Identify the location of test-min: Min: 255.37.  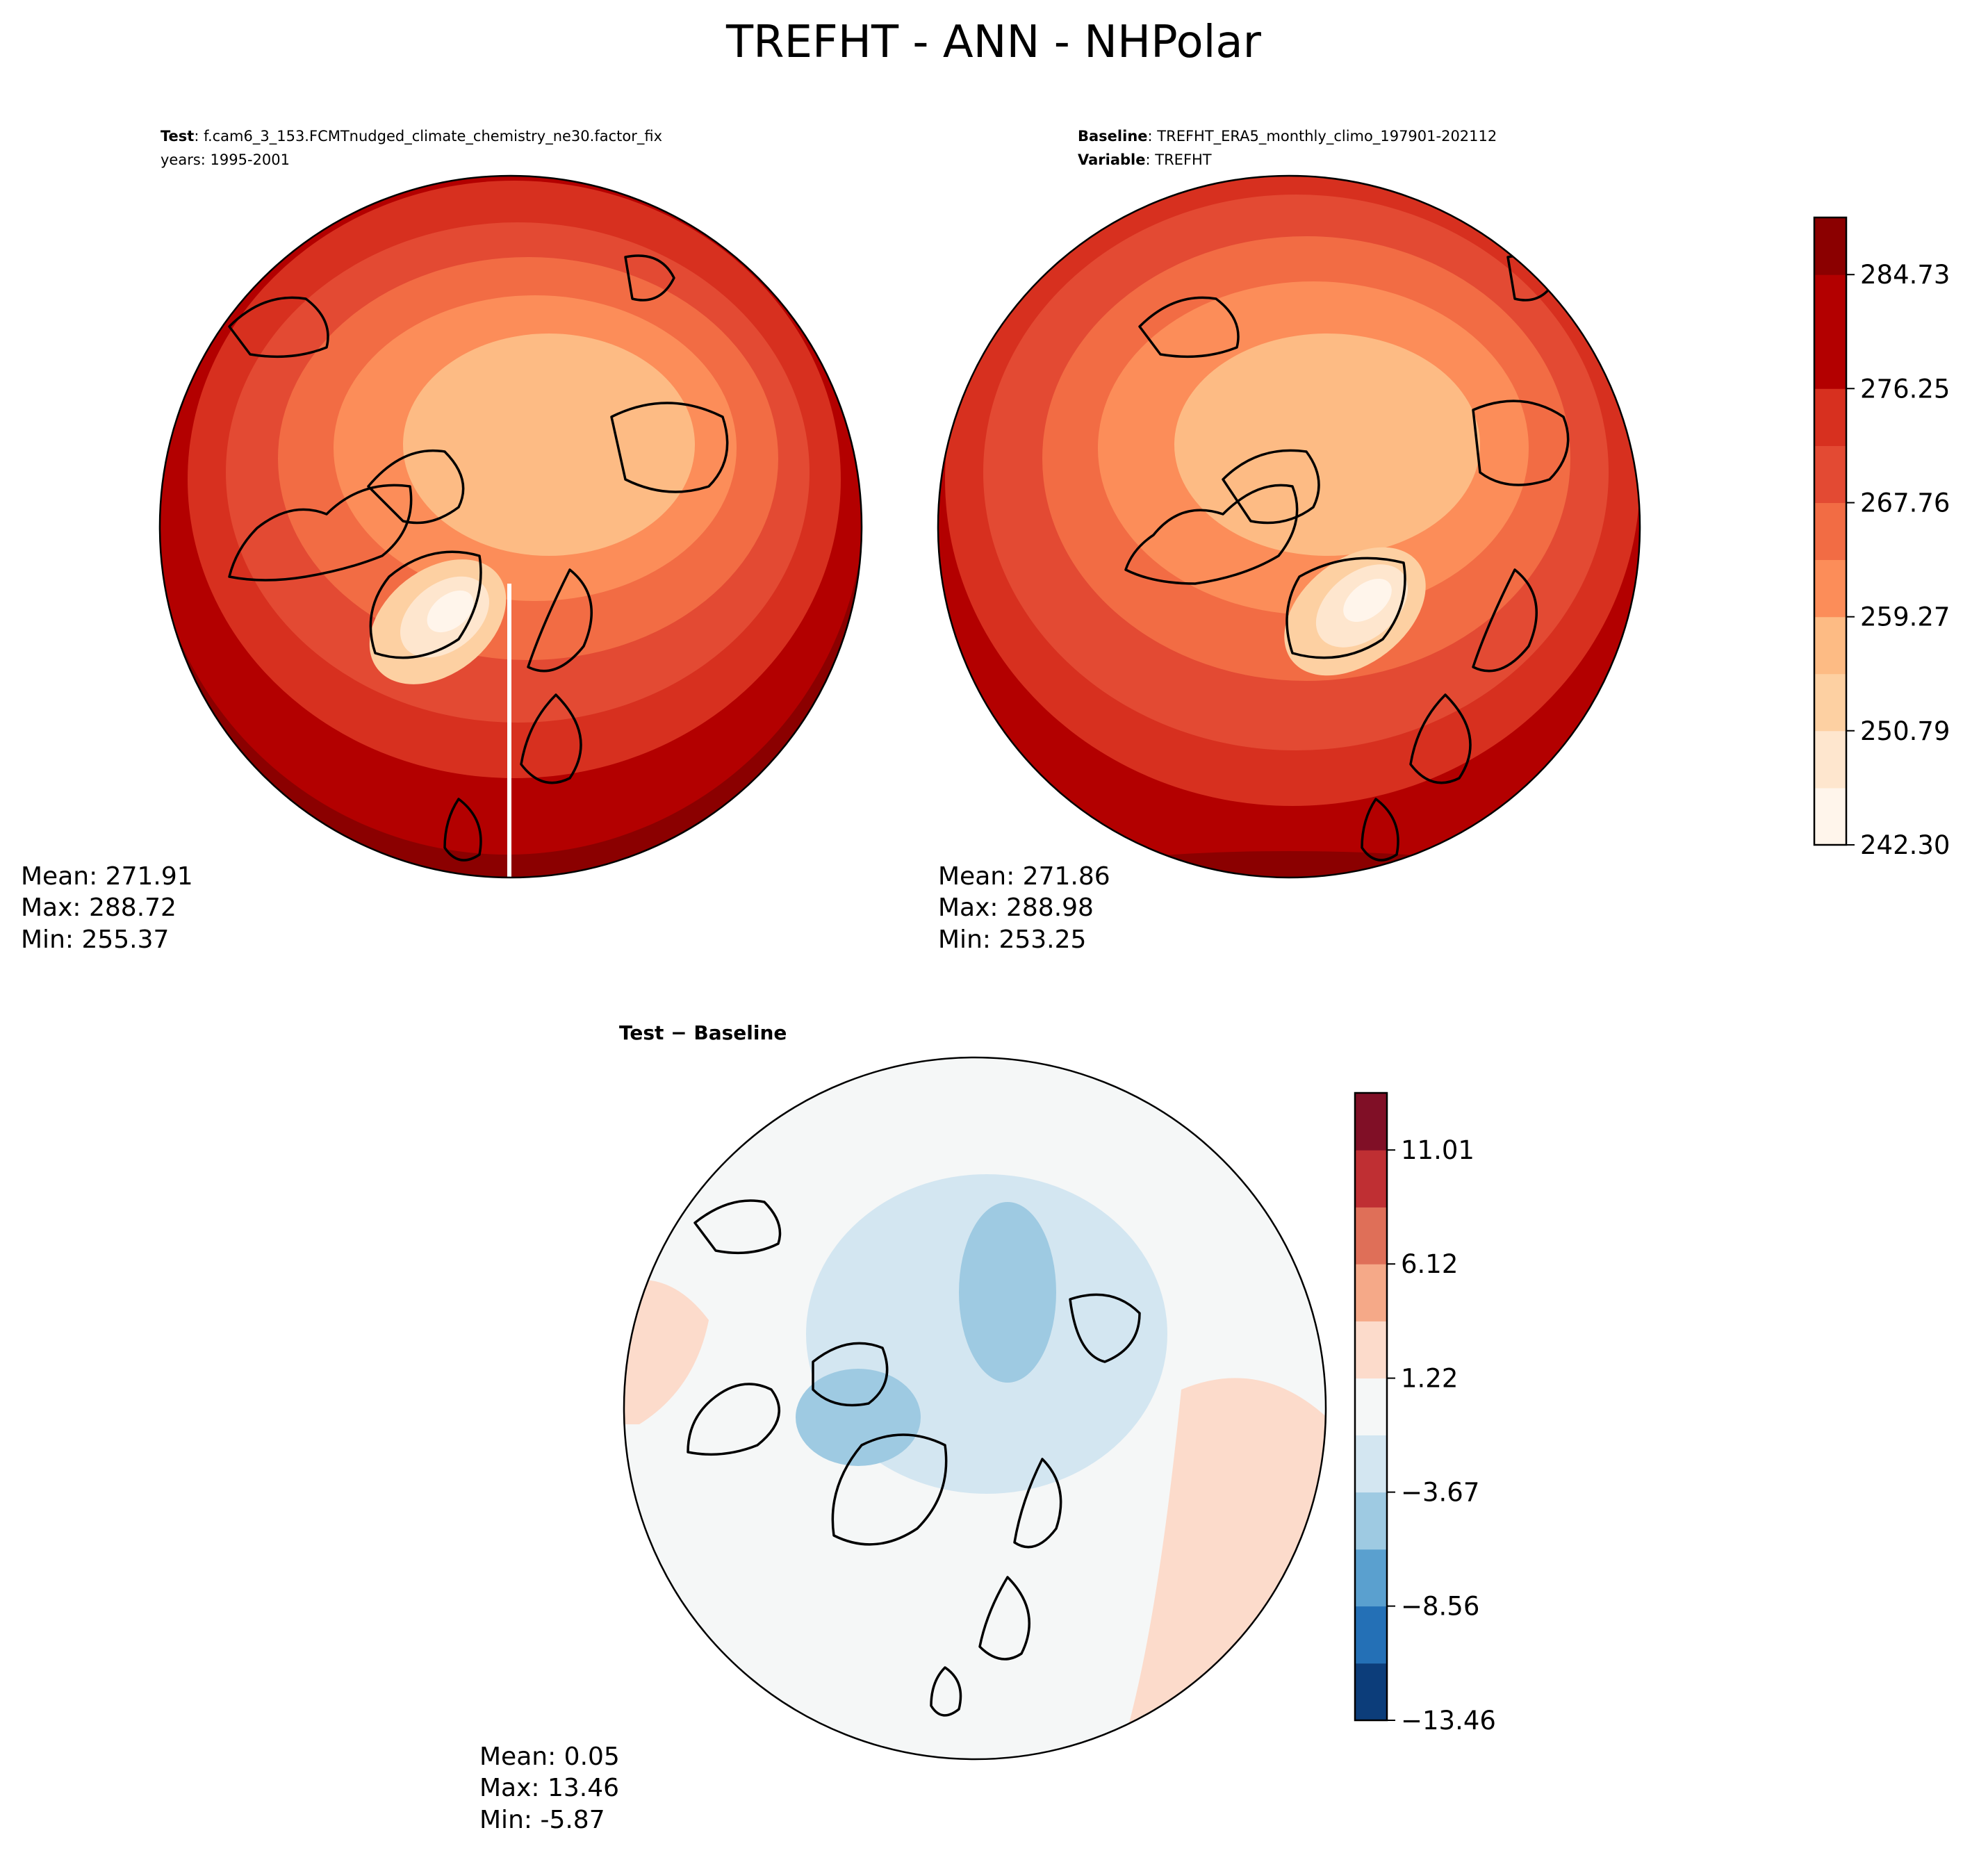
(95, 939).